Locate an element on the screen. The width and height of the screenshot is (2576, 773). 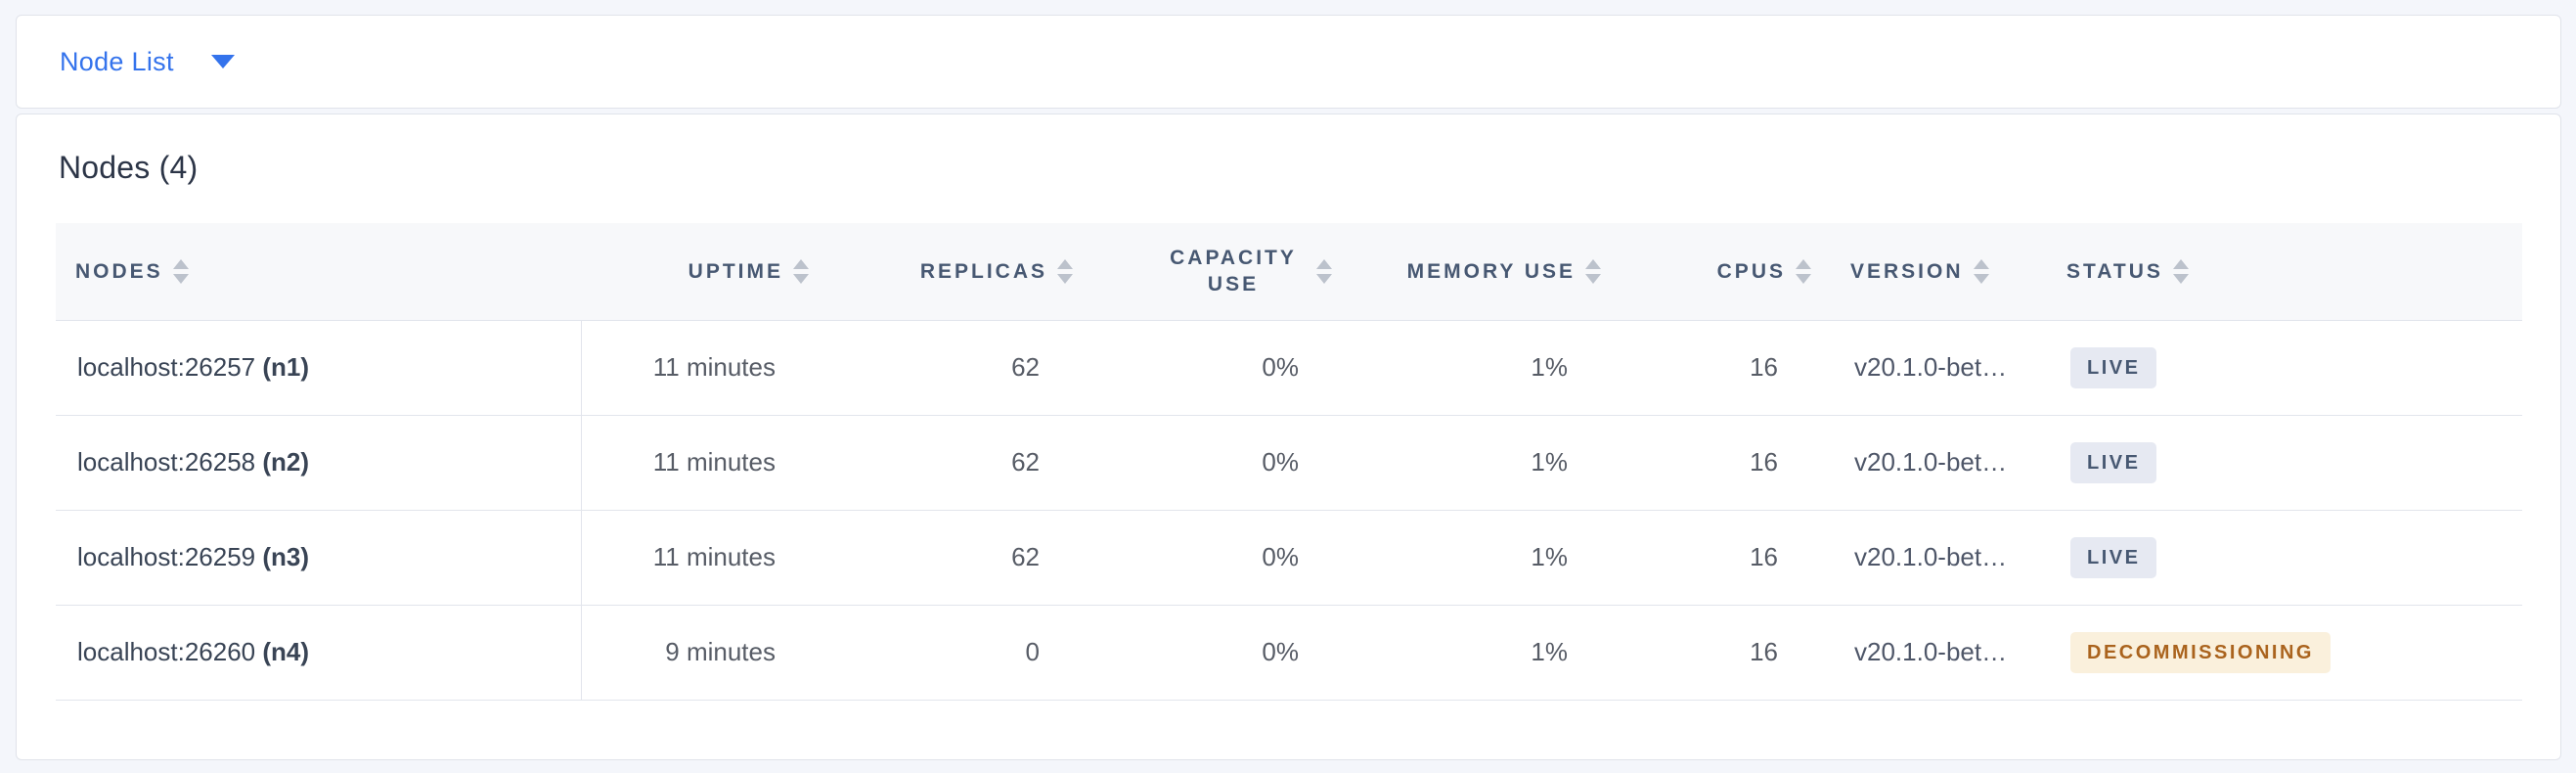
column-header-replicas: Replicas is located at coordinates (951, 272).